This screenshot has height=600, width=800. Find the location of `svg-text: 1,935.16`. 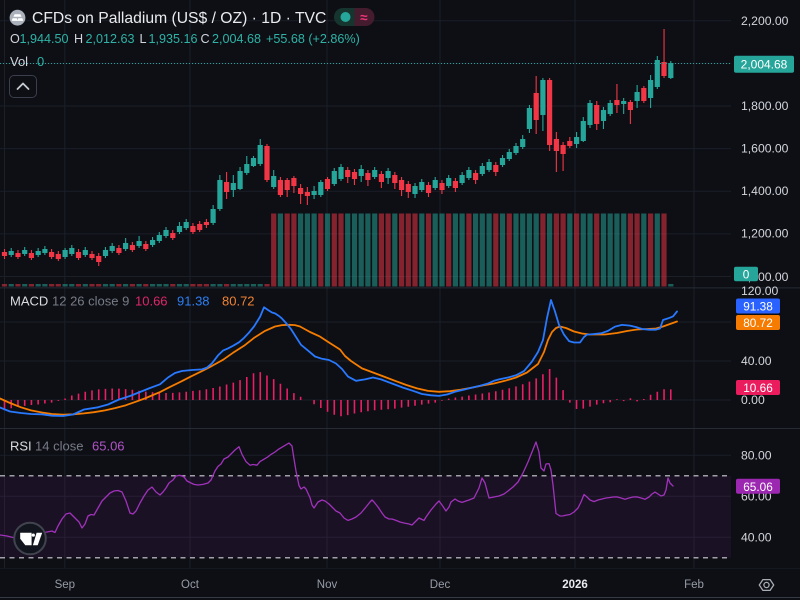

svg-text: 1,935.16 is located at coordinates (173, 39).